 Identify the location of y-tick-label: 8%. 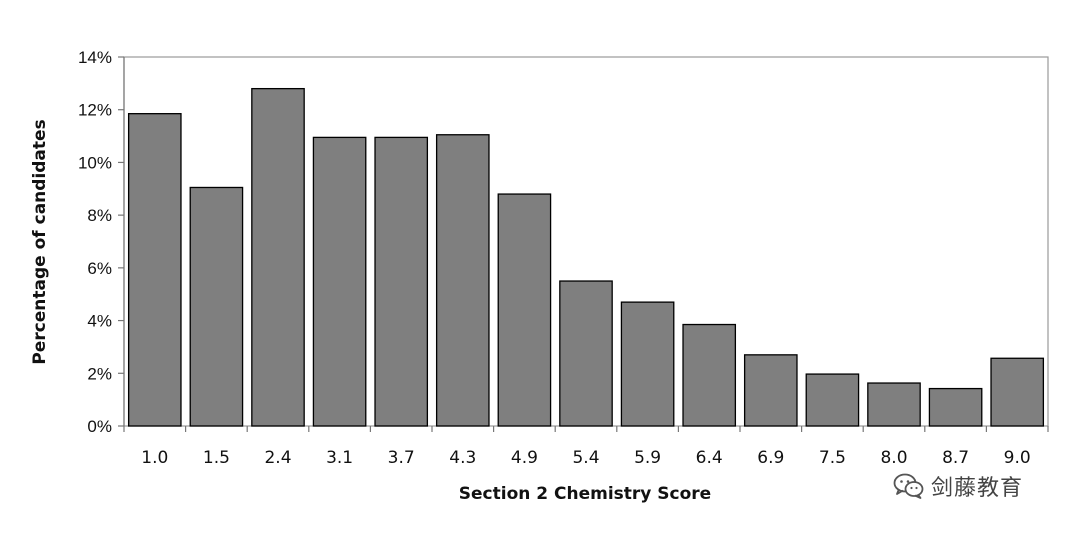
(99, 215).